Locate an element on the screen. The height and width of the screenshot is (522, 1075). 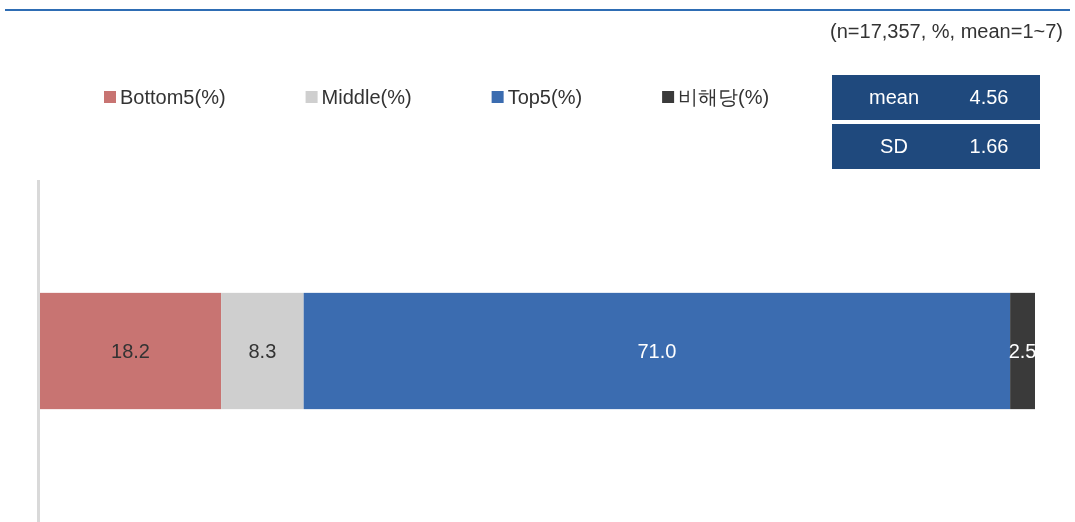
data-label: 71.0 is located at coordinates (657, 351).